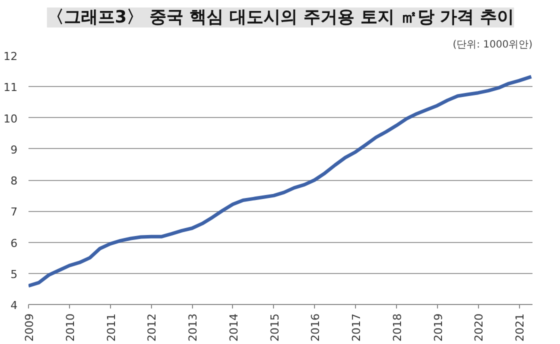 This screenshot has height=344, width=560. I want to click on x-tick-label: 2009, so click(29, 327).